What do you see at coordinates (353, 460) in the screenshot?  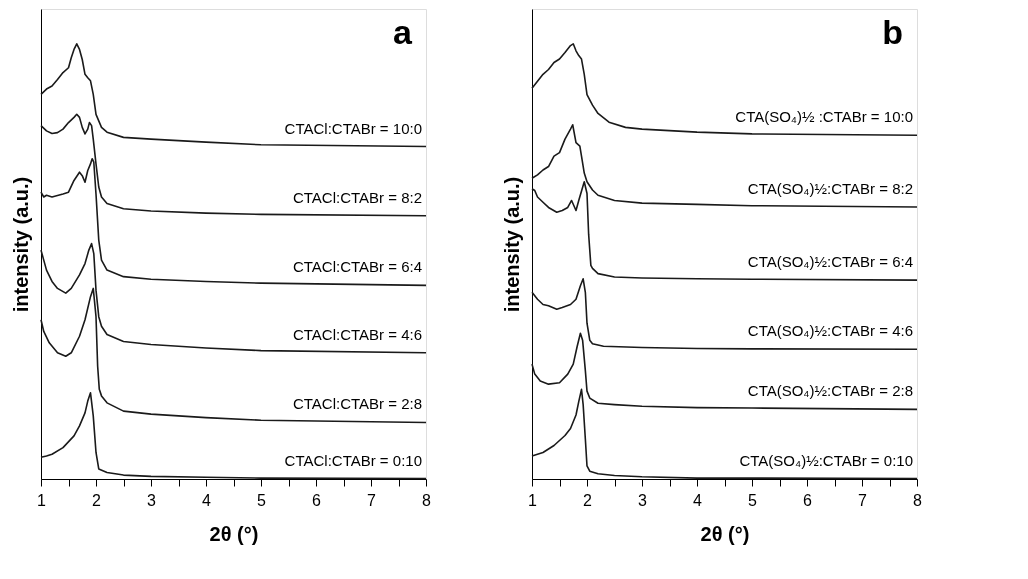 I see `series-label: CTACl:CTABr = 0:10` at bounding box center [353, 460].